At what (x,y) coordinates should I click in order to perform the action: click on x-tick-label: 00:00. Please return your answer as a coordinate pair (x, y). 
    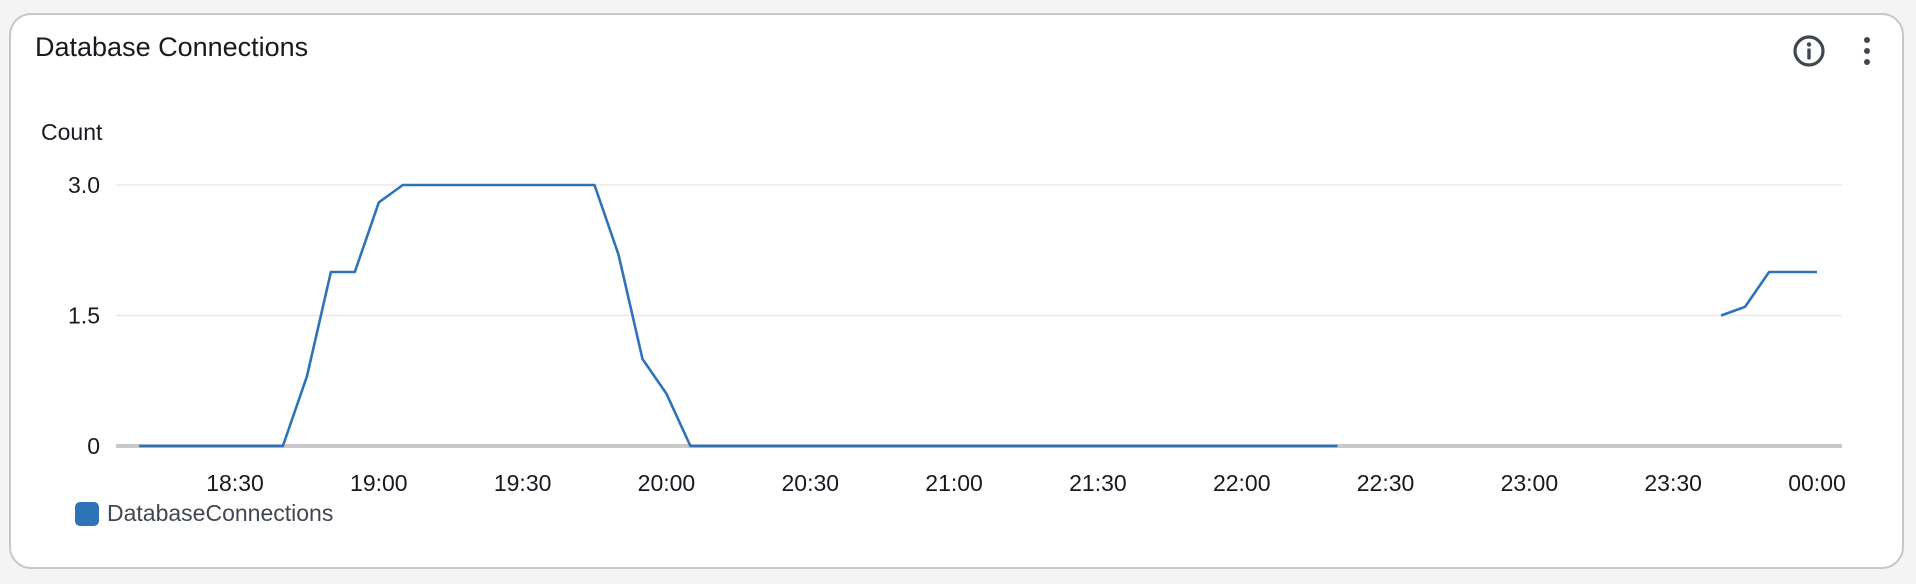
    Looking at the image, I should click on (1817, 483).